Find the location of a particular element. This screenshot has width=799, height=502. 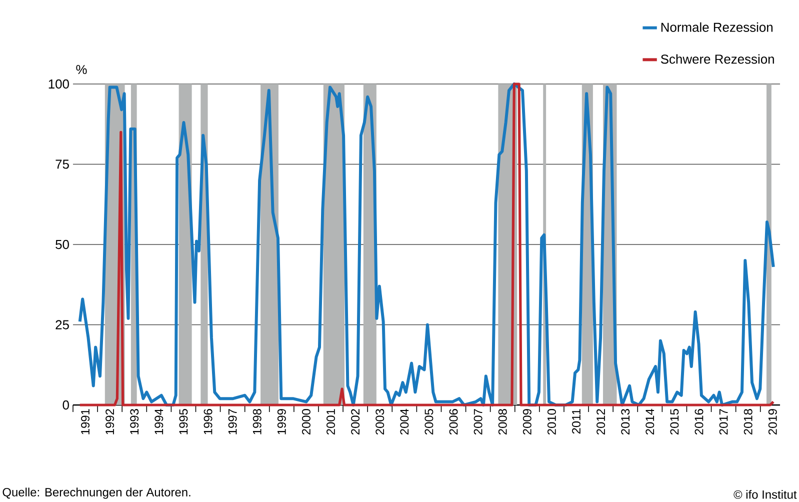

x-tick-label: 2005 is located at coordinates (429, 422).